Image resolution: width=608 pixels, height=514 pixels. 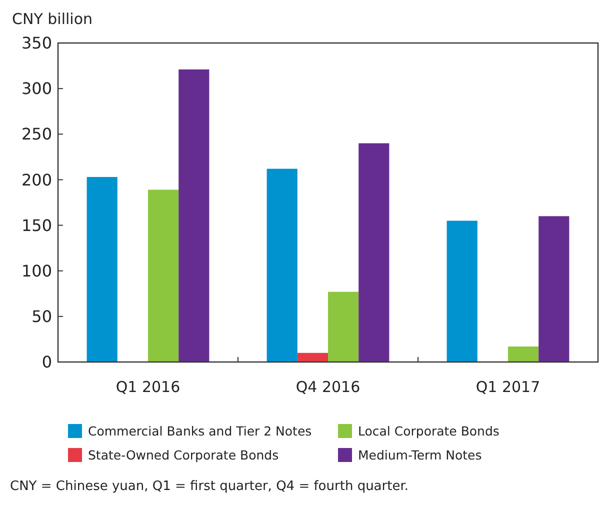 What do you see at coordinates (508, 387) in the screenshot?
I see `x-tick-label: Q1 2017` at bounding box center [508, 387].